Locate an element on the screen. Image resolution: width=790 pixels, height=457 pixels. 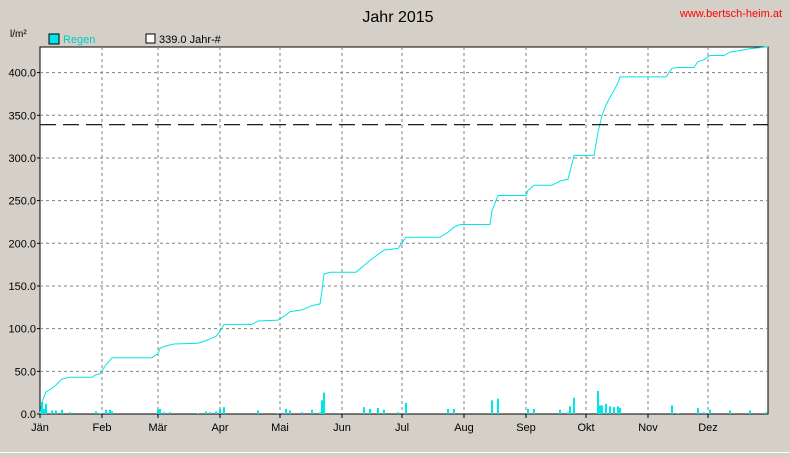
month-label: Mai is located at coordinates (280, 428).